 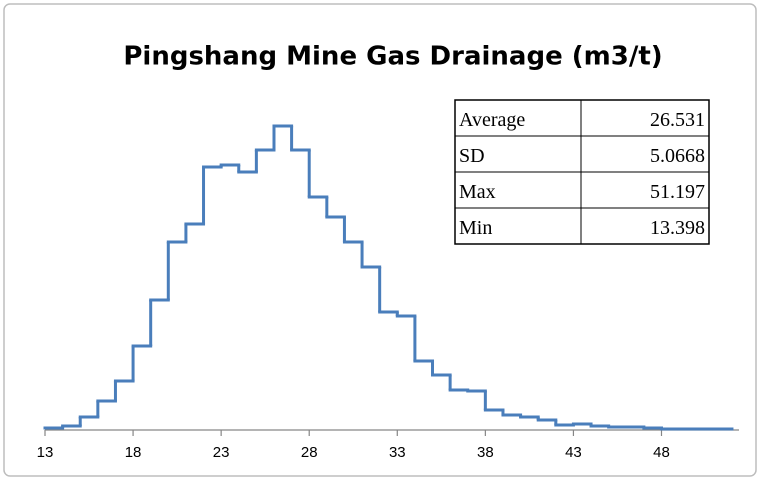 What do you see at coordinates (221, 452) in the screenshot?
I see `x-tick-label: 23` at bounding box center [221, 452].